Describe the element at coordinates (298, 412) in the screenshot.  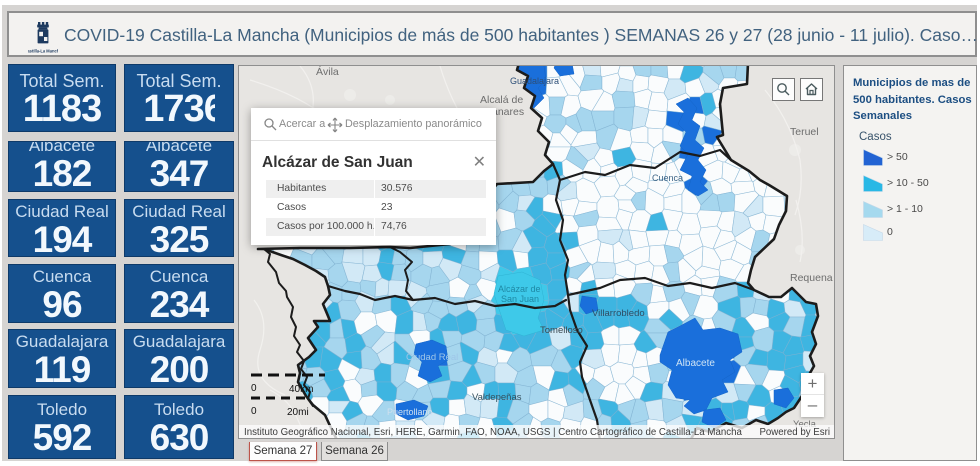
I see `svg-text: 20mi` at that location.